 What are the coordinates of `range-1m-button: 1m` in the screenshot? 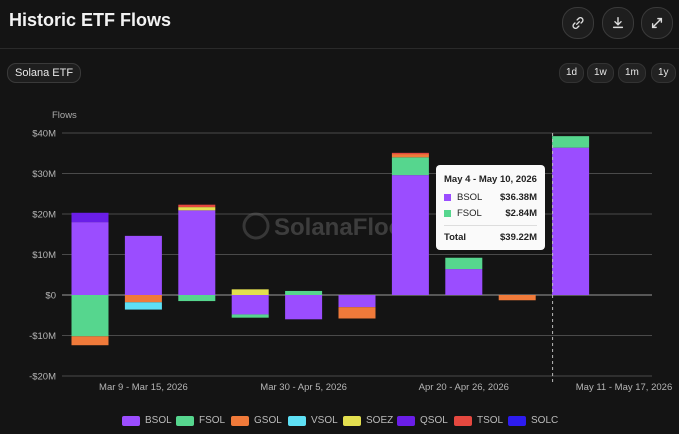 It's located at (632, 73).